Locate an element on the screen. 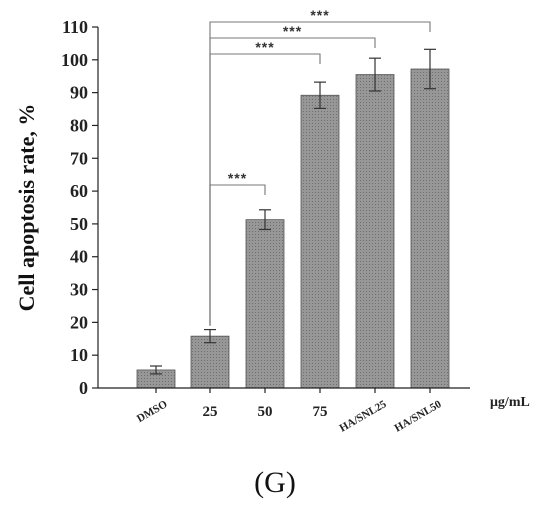  y-tick-label: 80 is located at coordinates (79, 125).